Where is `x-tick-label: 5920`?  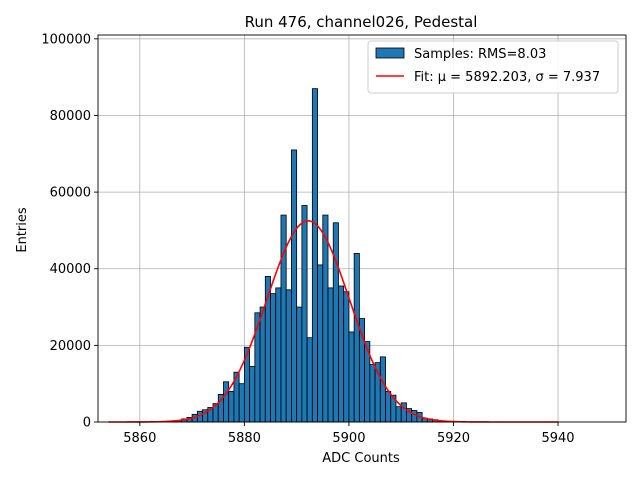
x-tick-label: 5920 is located at coordinates (453, 438).